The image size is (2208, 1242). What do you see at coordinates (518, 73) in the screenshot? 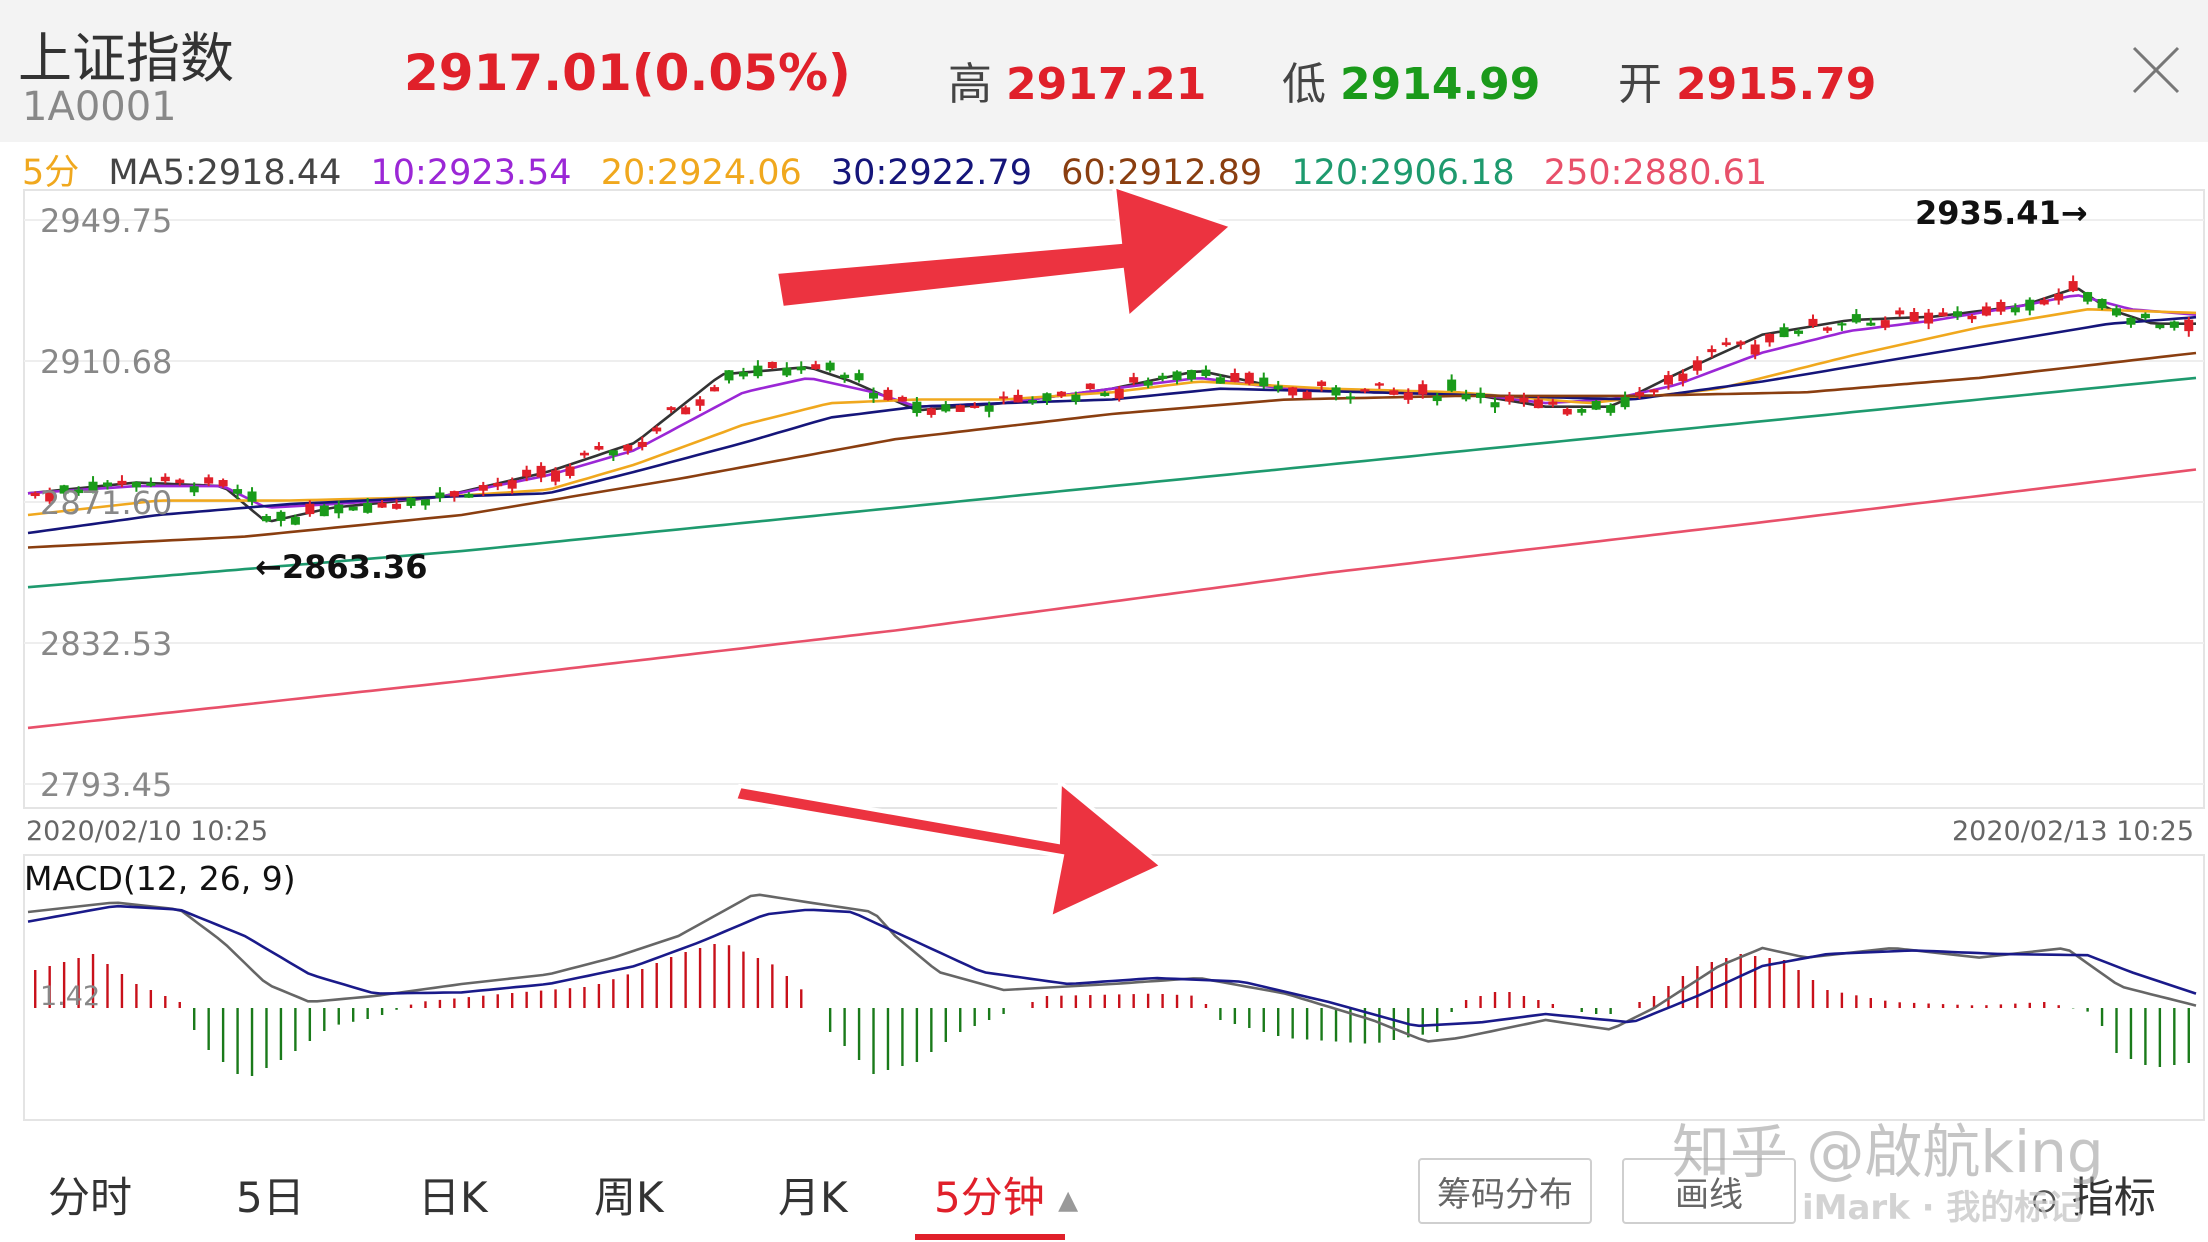
I see `last-price: 2917.01` at bounding box center [518, 73].